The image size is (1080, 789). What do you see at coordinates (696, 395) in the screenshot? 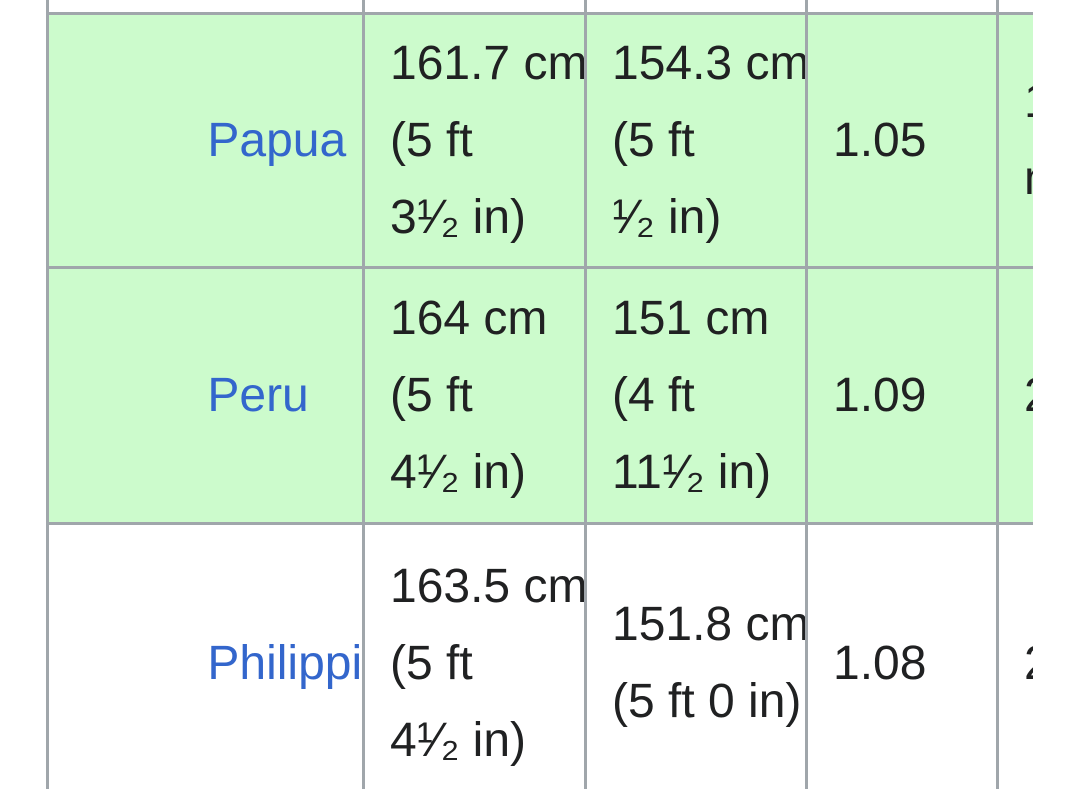
I see `female-height-cell: 151 cm (4 ft 11¹⁄₂ in)` at bounding box center [696, 395].